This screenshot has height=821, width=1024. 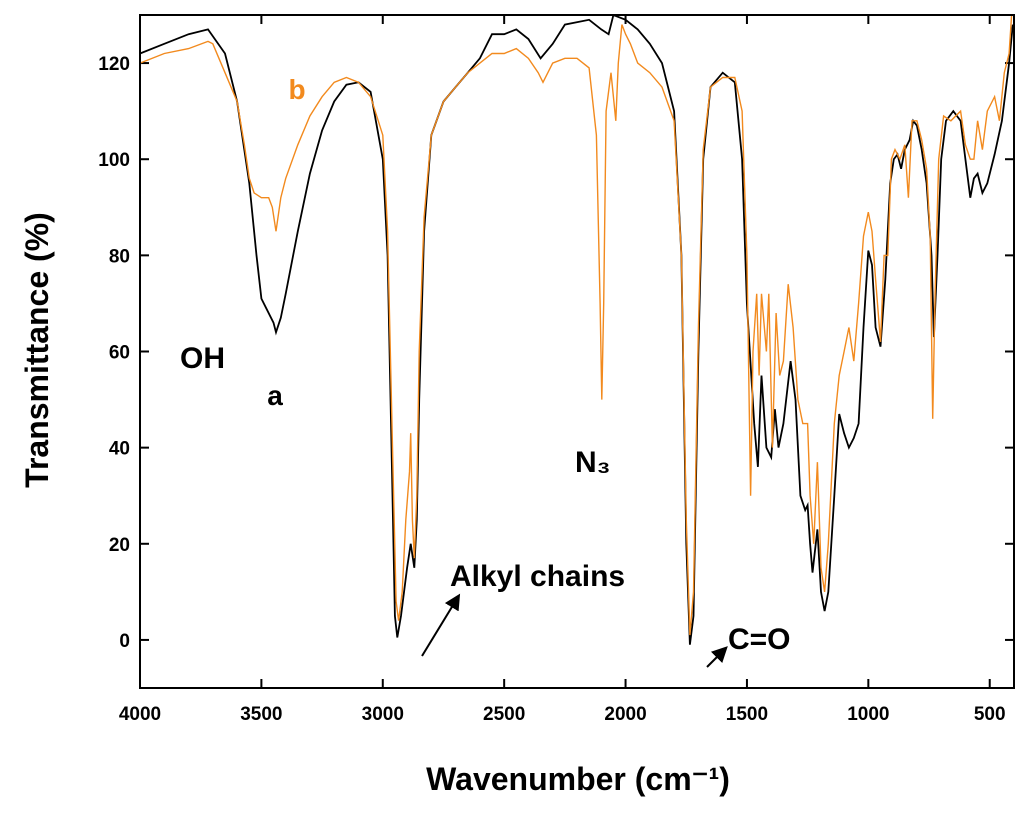 I want to click on annotation: N₃, so click(x=593, y=462).